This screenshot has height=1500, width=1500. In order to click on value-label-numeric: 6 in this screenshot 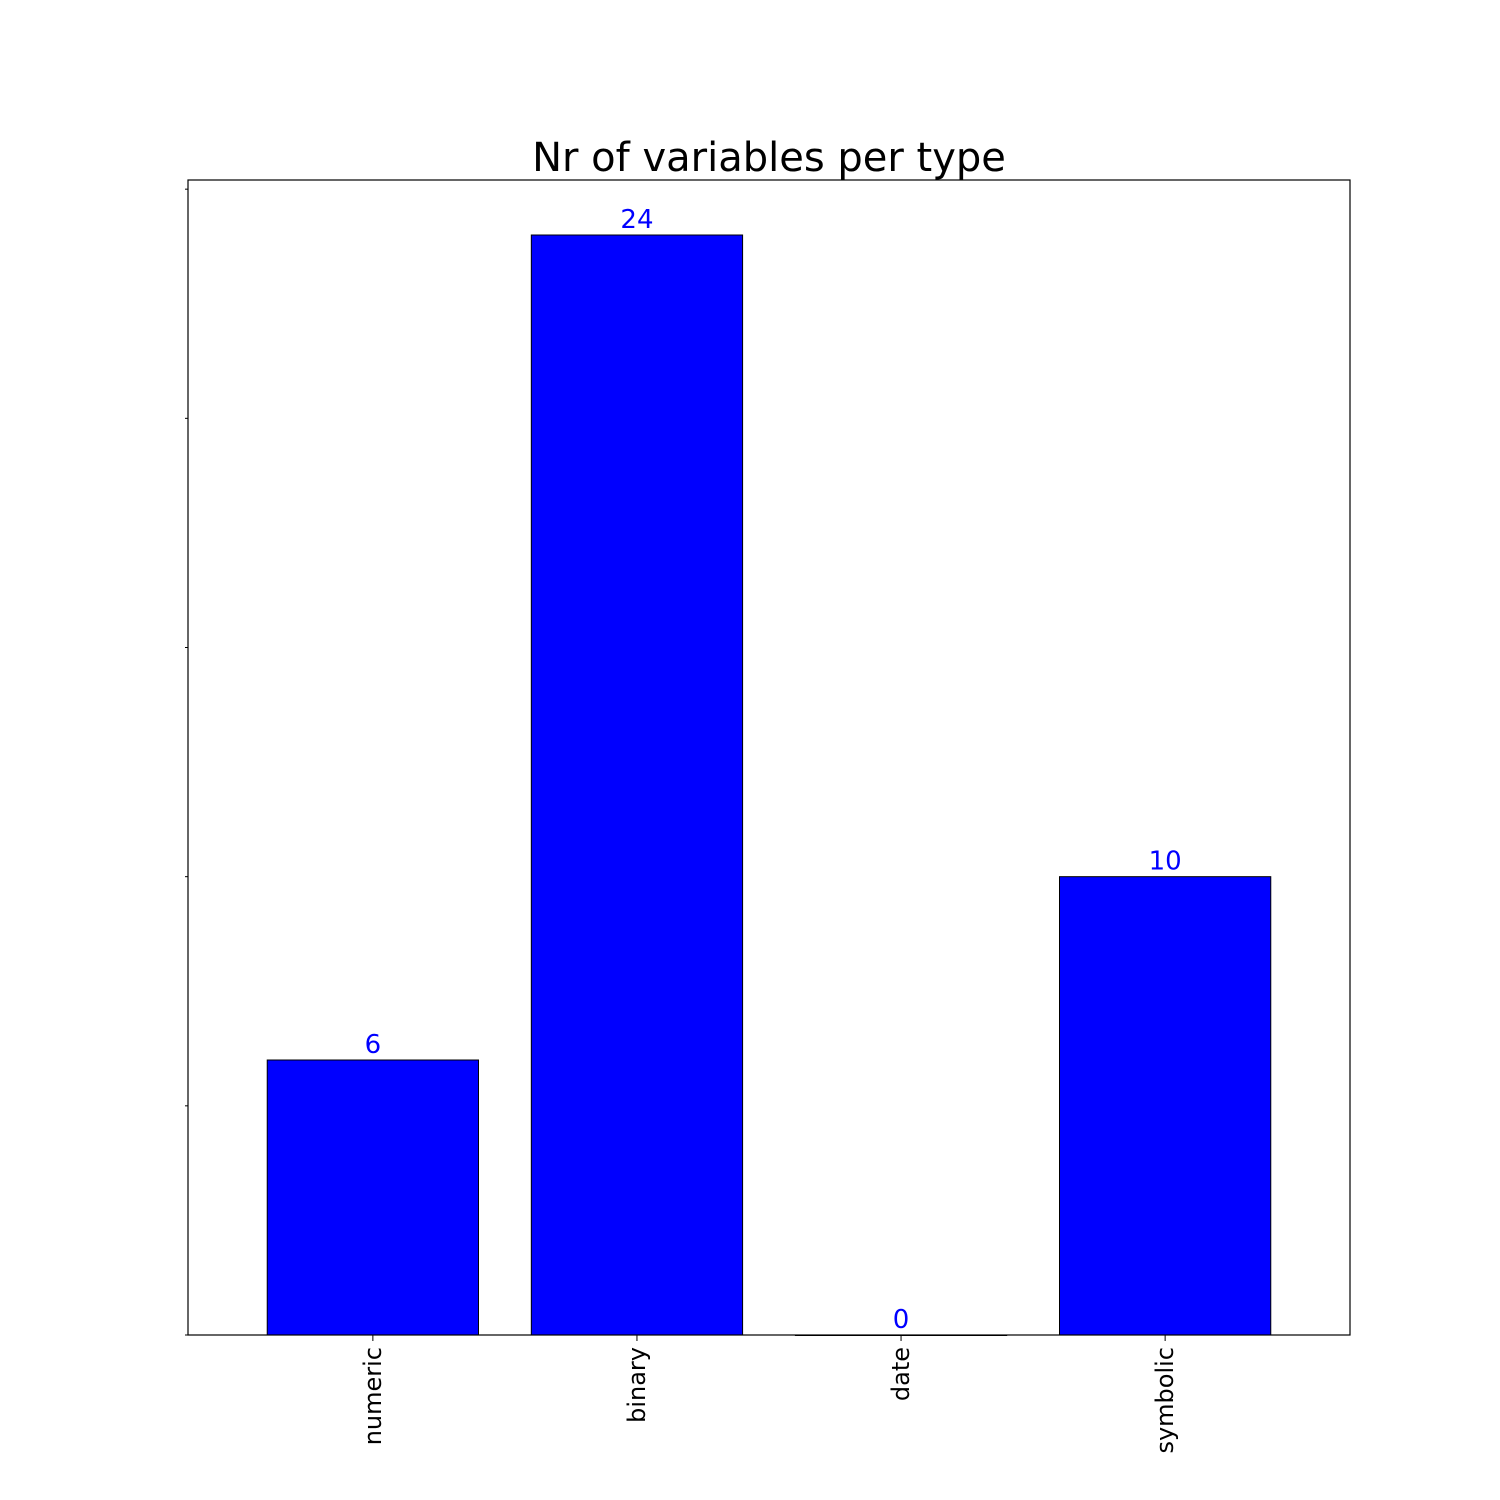, I will do `click(373, 1045)`.